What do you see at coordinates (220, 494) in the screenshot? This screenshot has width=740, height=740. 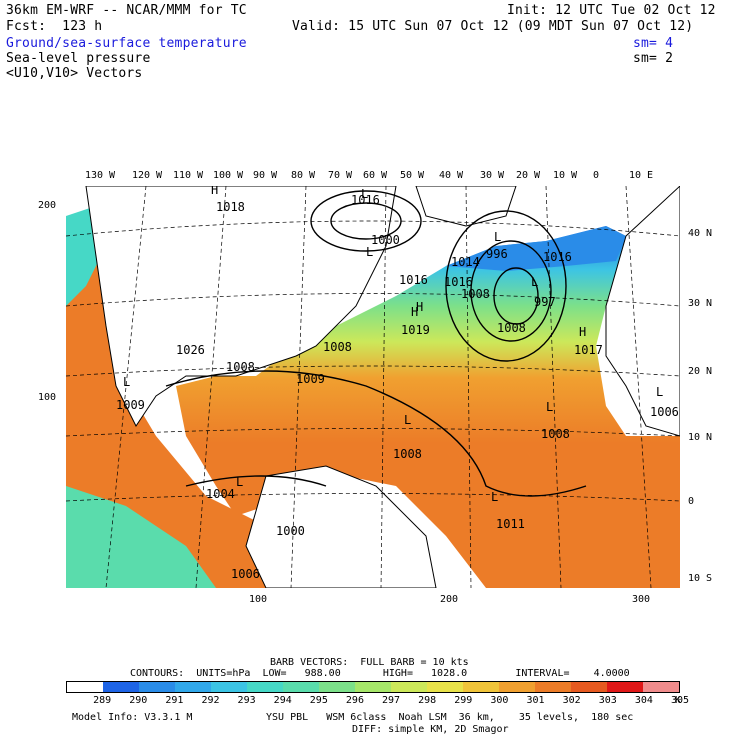 I see `isobar-value-label: 1004` at bounding box center [220, 494].